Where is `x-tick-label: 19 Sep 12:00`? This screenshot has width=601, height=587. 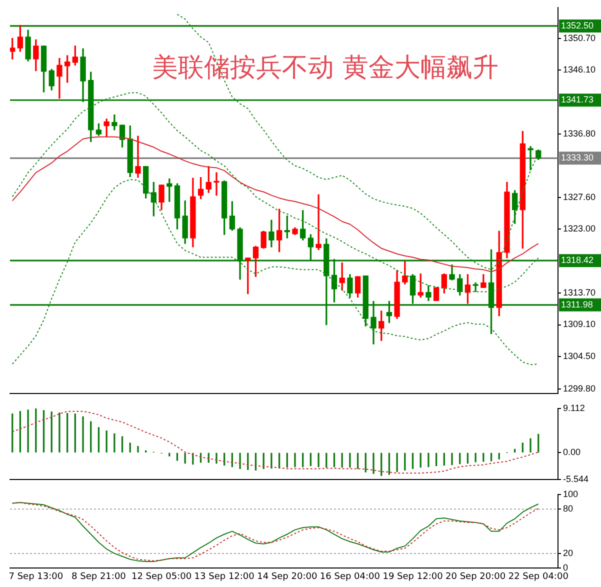 x-tick-label: 19 Sep 12:00 is located at coordinates (413, 577).